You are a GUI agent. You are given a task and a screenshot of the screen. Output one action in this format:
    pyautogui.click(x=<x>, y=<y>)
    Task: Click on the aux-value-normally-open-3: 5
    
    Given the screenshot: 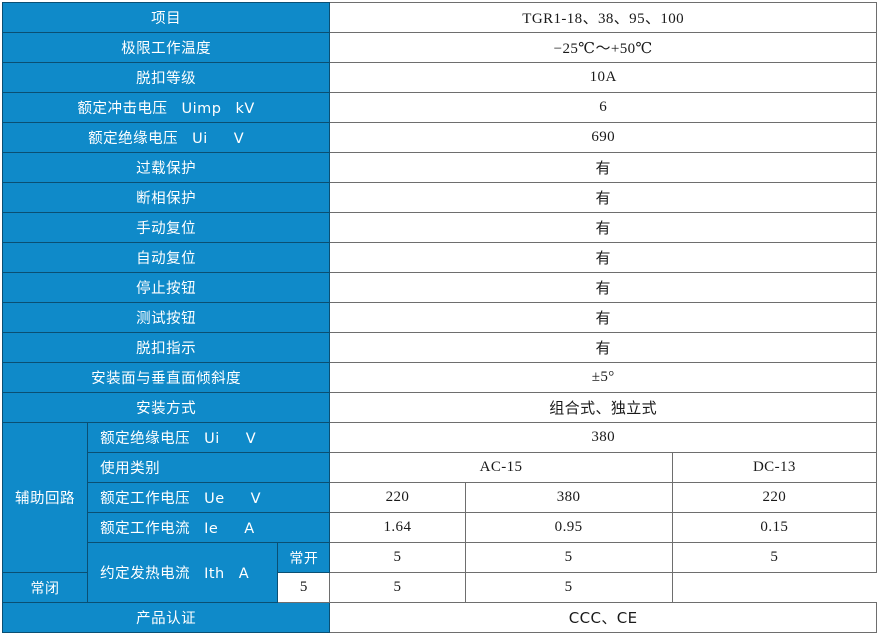 What is the action you would take?
    pyautogui.click(x=774, y=557)
    